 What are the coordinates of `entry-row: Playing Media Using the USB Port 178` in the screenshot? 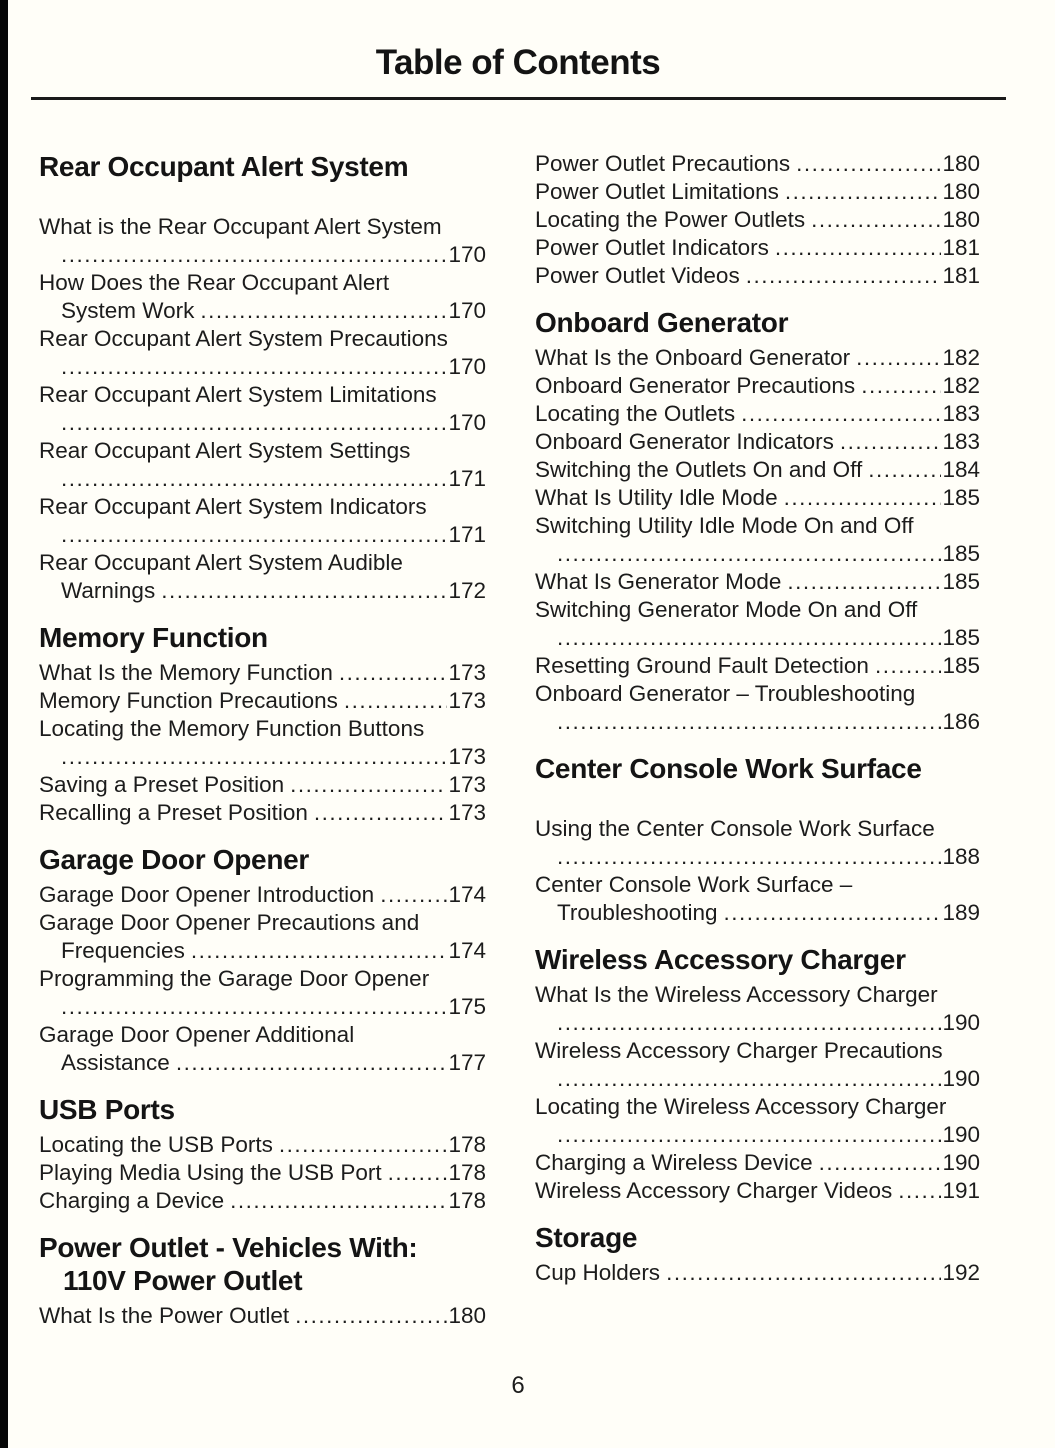 It's located at (262, 1173).